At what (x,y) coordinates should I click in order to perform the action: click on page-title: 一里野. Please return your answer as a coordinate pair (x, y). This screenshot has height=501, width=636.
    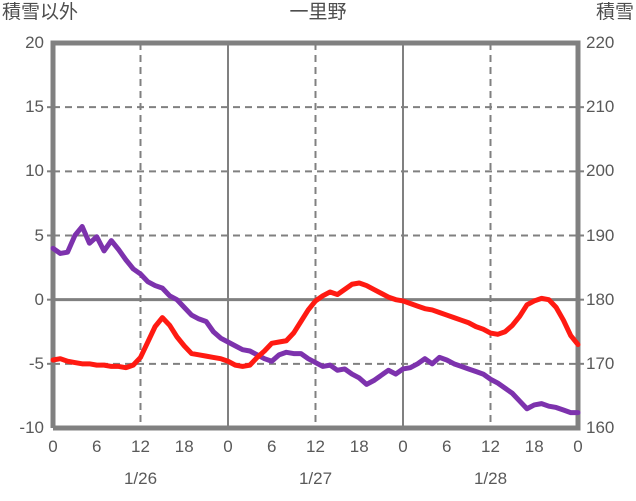
    Looking at the image, I should click on (318, 12).